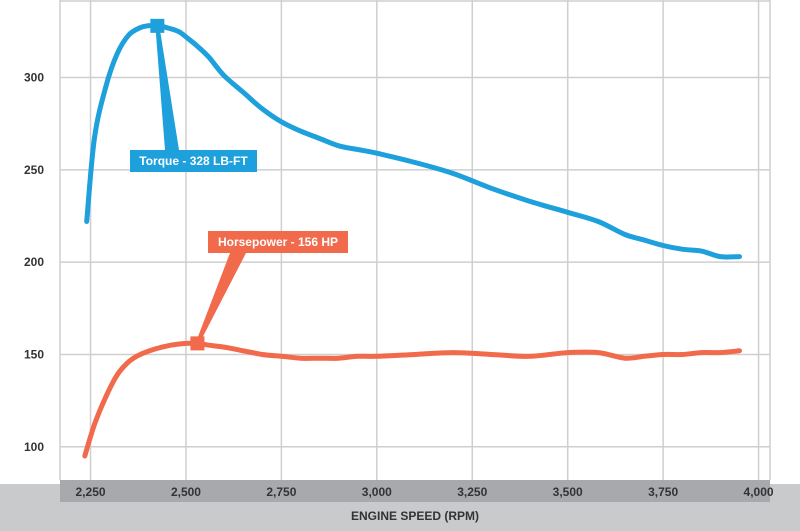 This screenshot has height=531, width=800. Describe the element at coordinates (34, 447) in the screenshot. I see `y-tick-label: 100` at that location.